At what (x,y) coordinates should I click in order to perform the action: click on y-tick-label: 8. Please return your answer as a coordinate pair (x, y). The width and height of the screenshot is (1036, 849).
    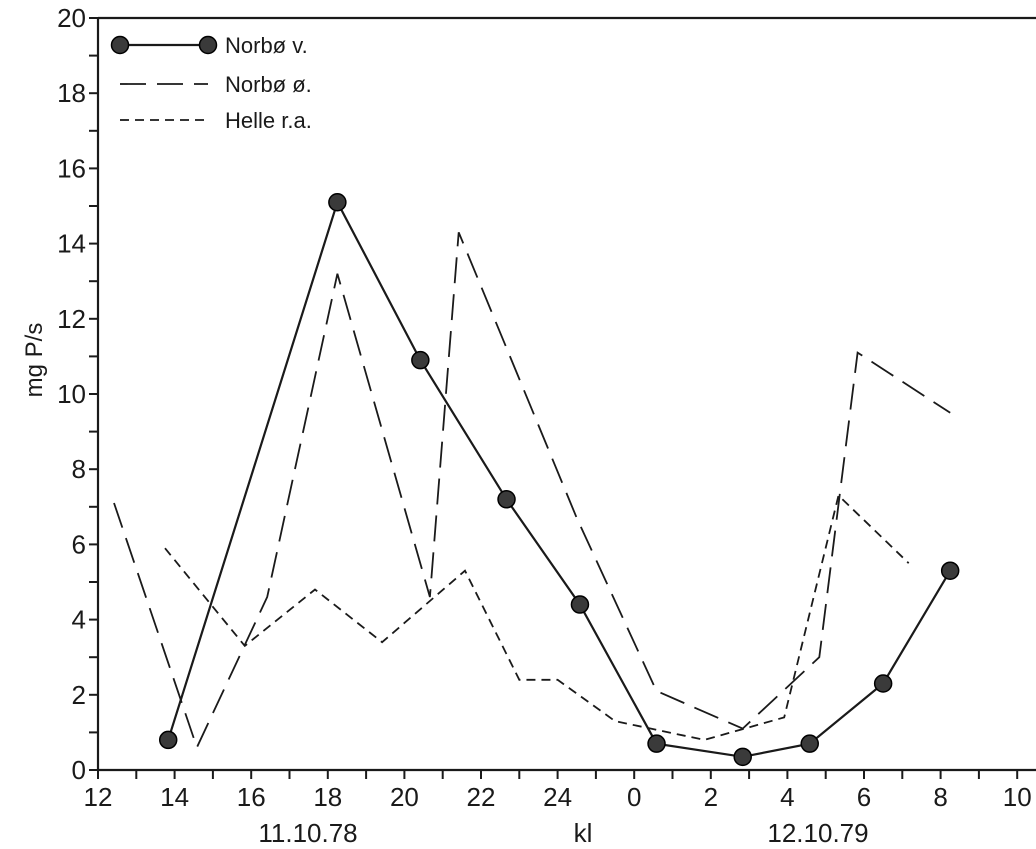
    Looking at the image, I should click on (79, 469).